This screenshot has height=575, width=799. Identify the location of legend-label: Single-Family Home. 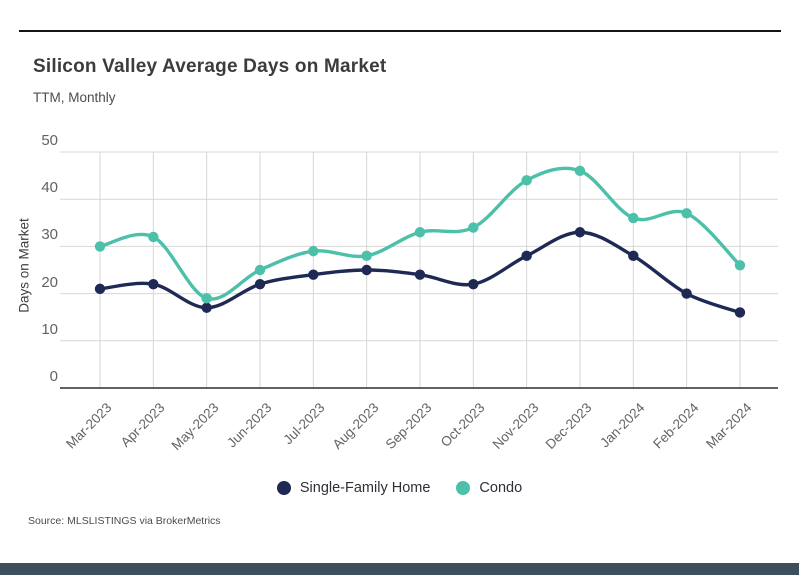
(365, 488).